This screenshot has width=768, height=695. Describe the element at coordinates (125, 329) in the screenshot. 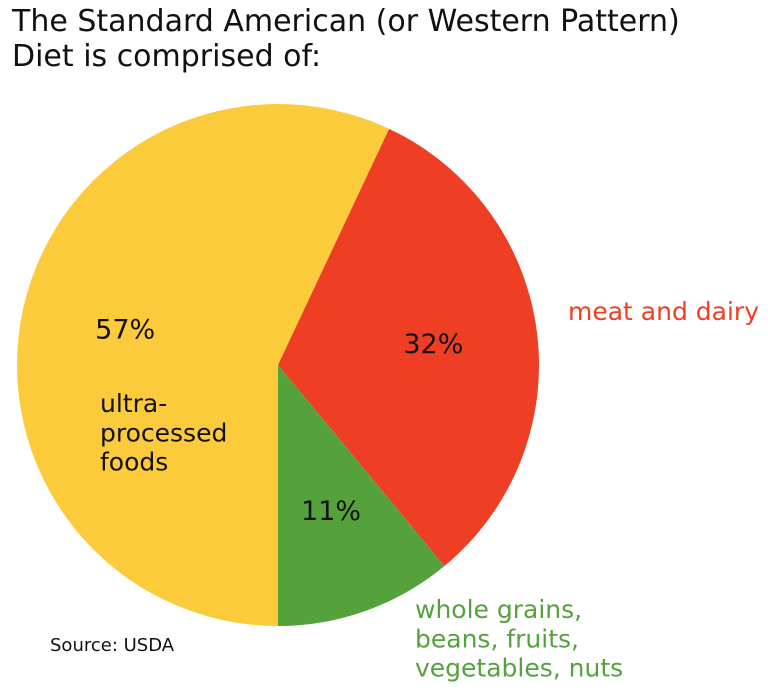

I see `value-label: 57%` at that location.